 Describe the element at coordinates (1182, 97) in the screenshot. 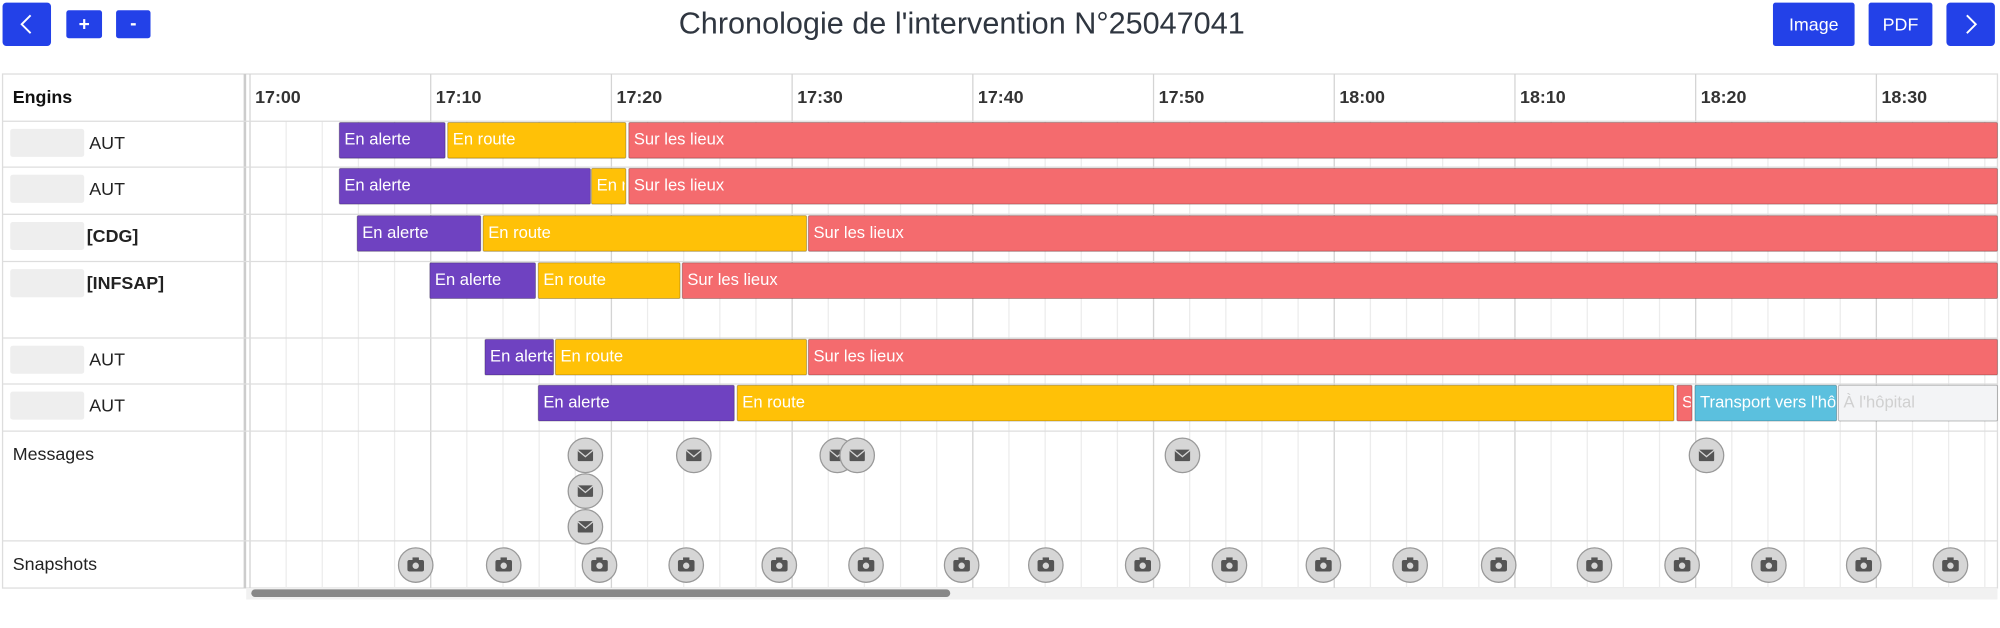

I see `time-tick-label: 17:50` at that location.